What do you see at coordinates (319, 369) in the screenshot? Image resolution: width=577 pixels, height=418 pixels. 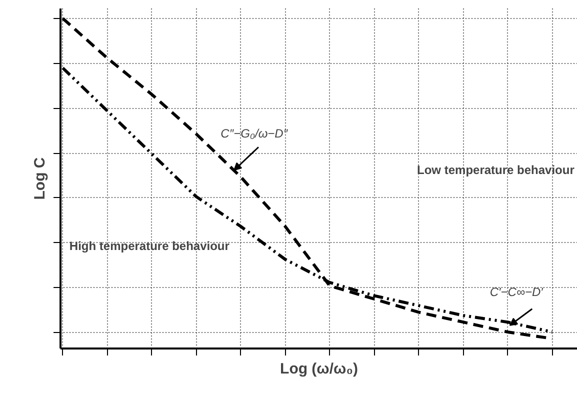 I see `x-axis-title: Log (ω/ω₀)` at bounding box center [319, 369].